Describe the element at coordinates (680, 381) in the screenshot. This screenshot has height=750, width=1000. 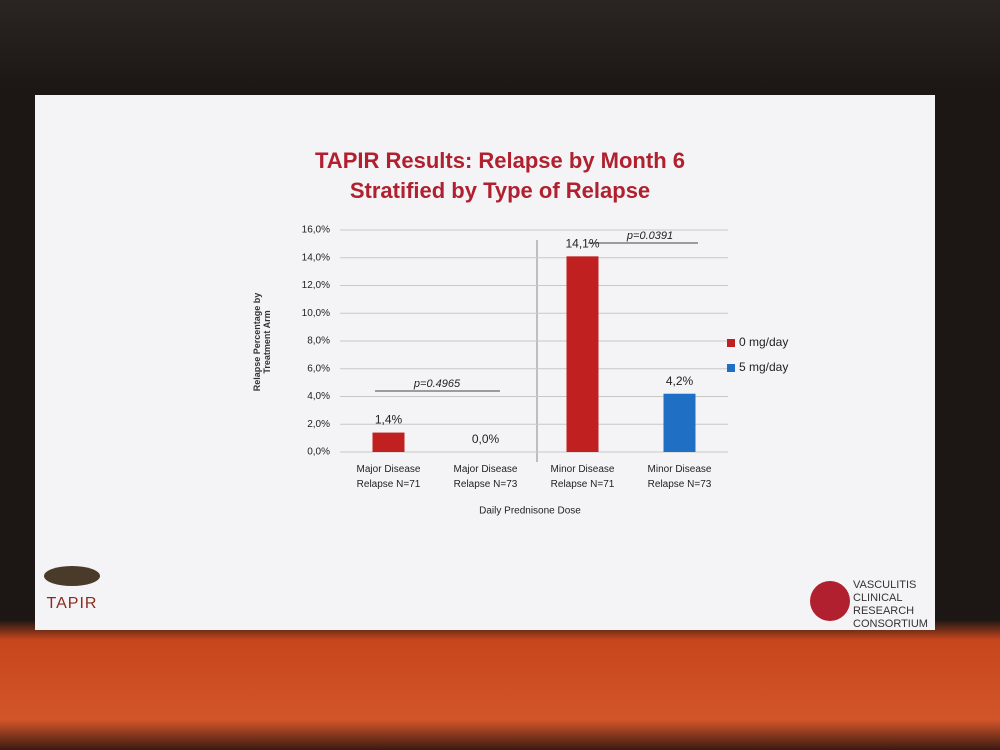
I see `value-label: 4,2%` at that location.